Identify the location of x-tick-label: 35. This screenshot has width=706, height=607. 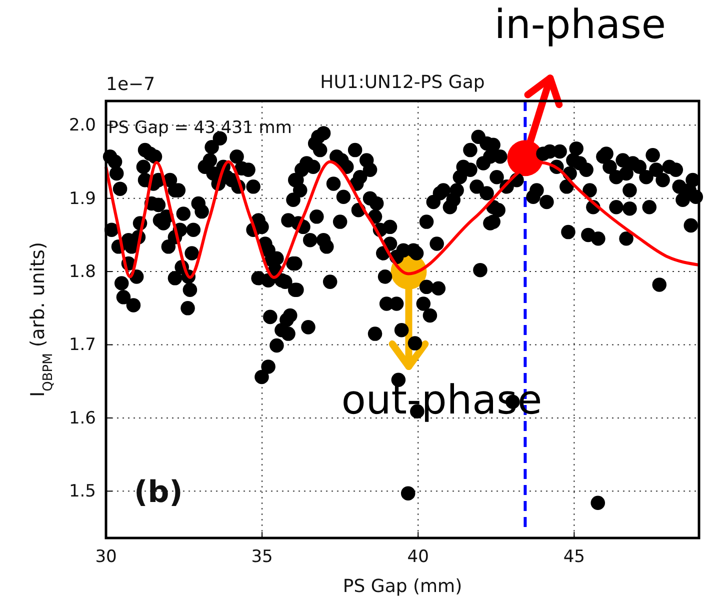
(262, 557).